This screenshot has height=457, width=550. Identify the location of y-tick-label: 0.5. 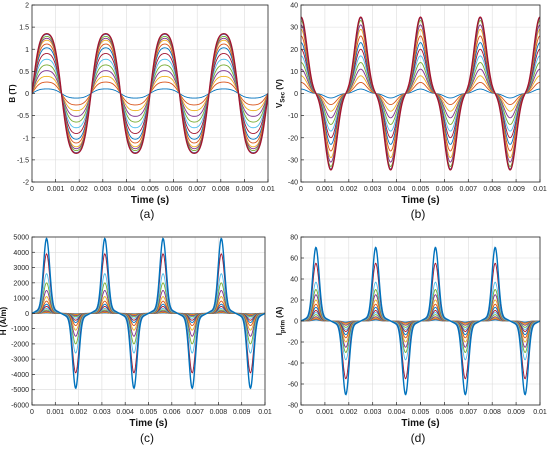
(24, 72).